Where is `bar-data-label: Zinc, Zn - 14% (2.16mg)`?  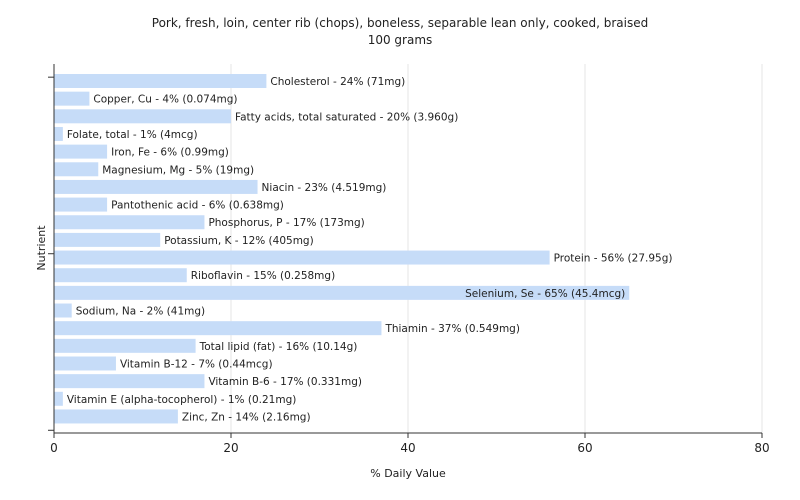 bar-data-label: Zinc, Zn - 14% (2.16mg) is located at coordinates (246, 417).